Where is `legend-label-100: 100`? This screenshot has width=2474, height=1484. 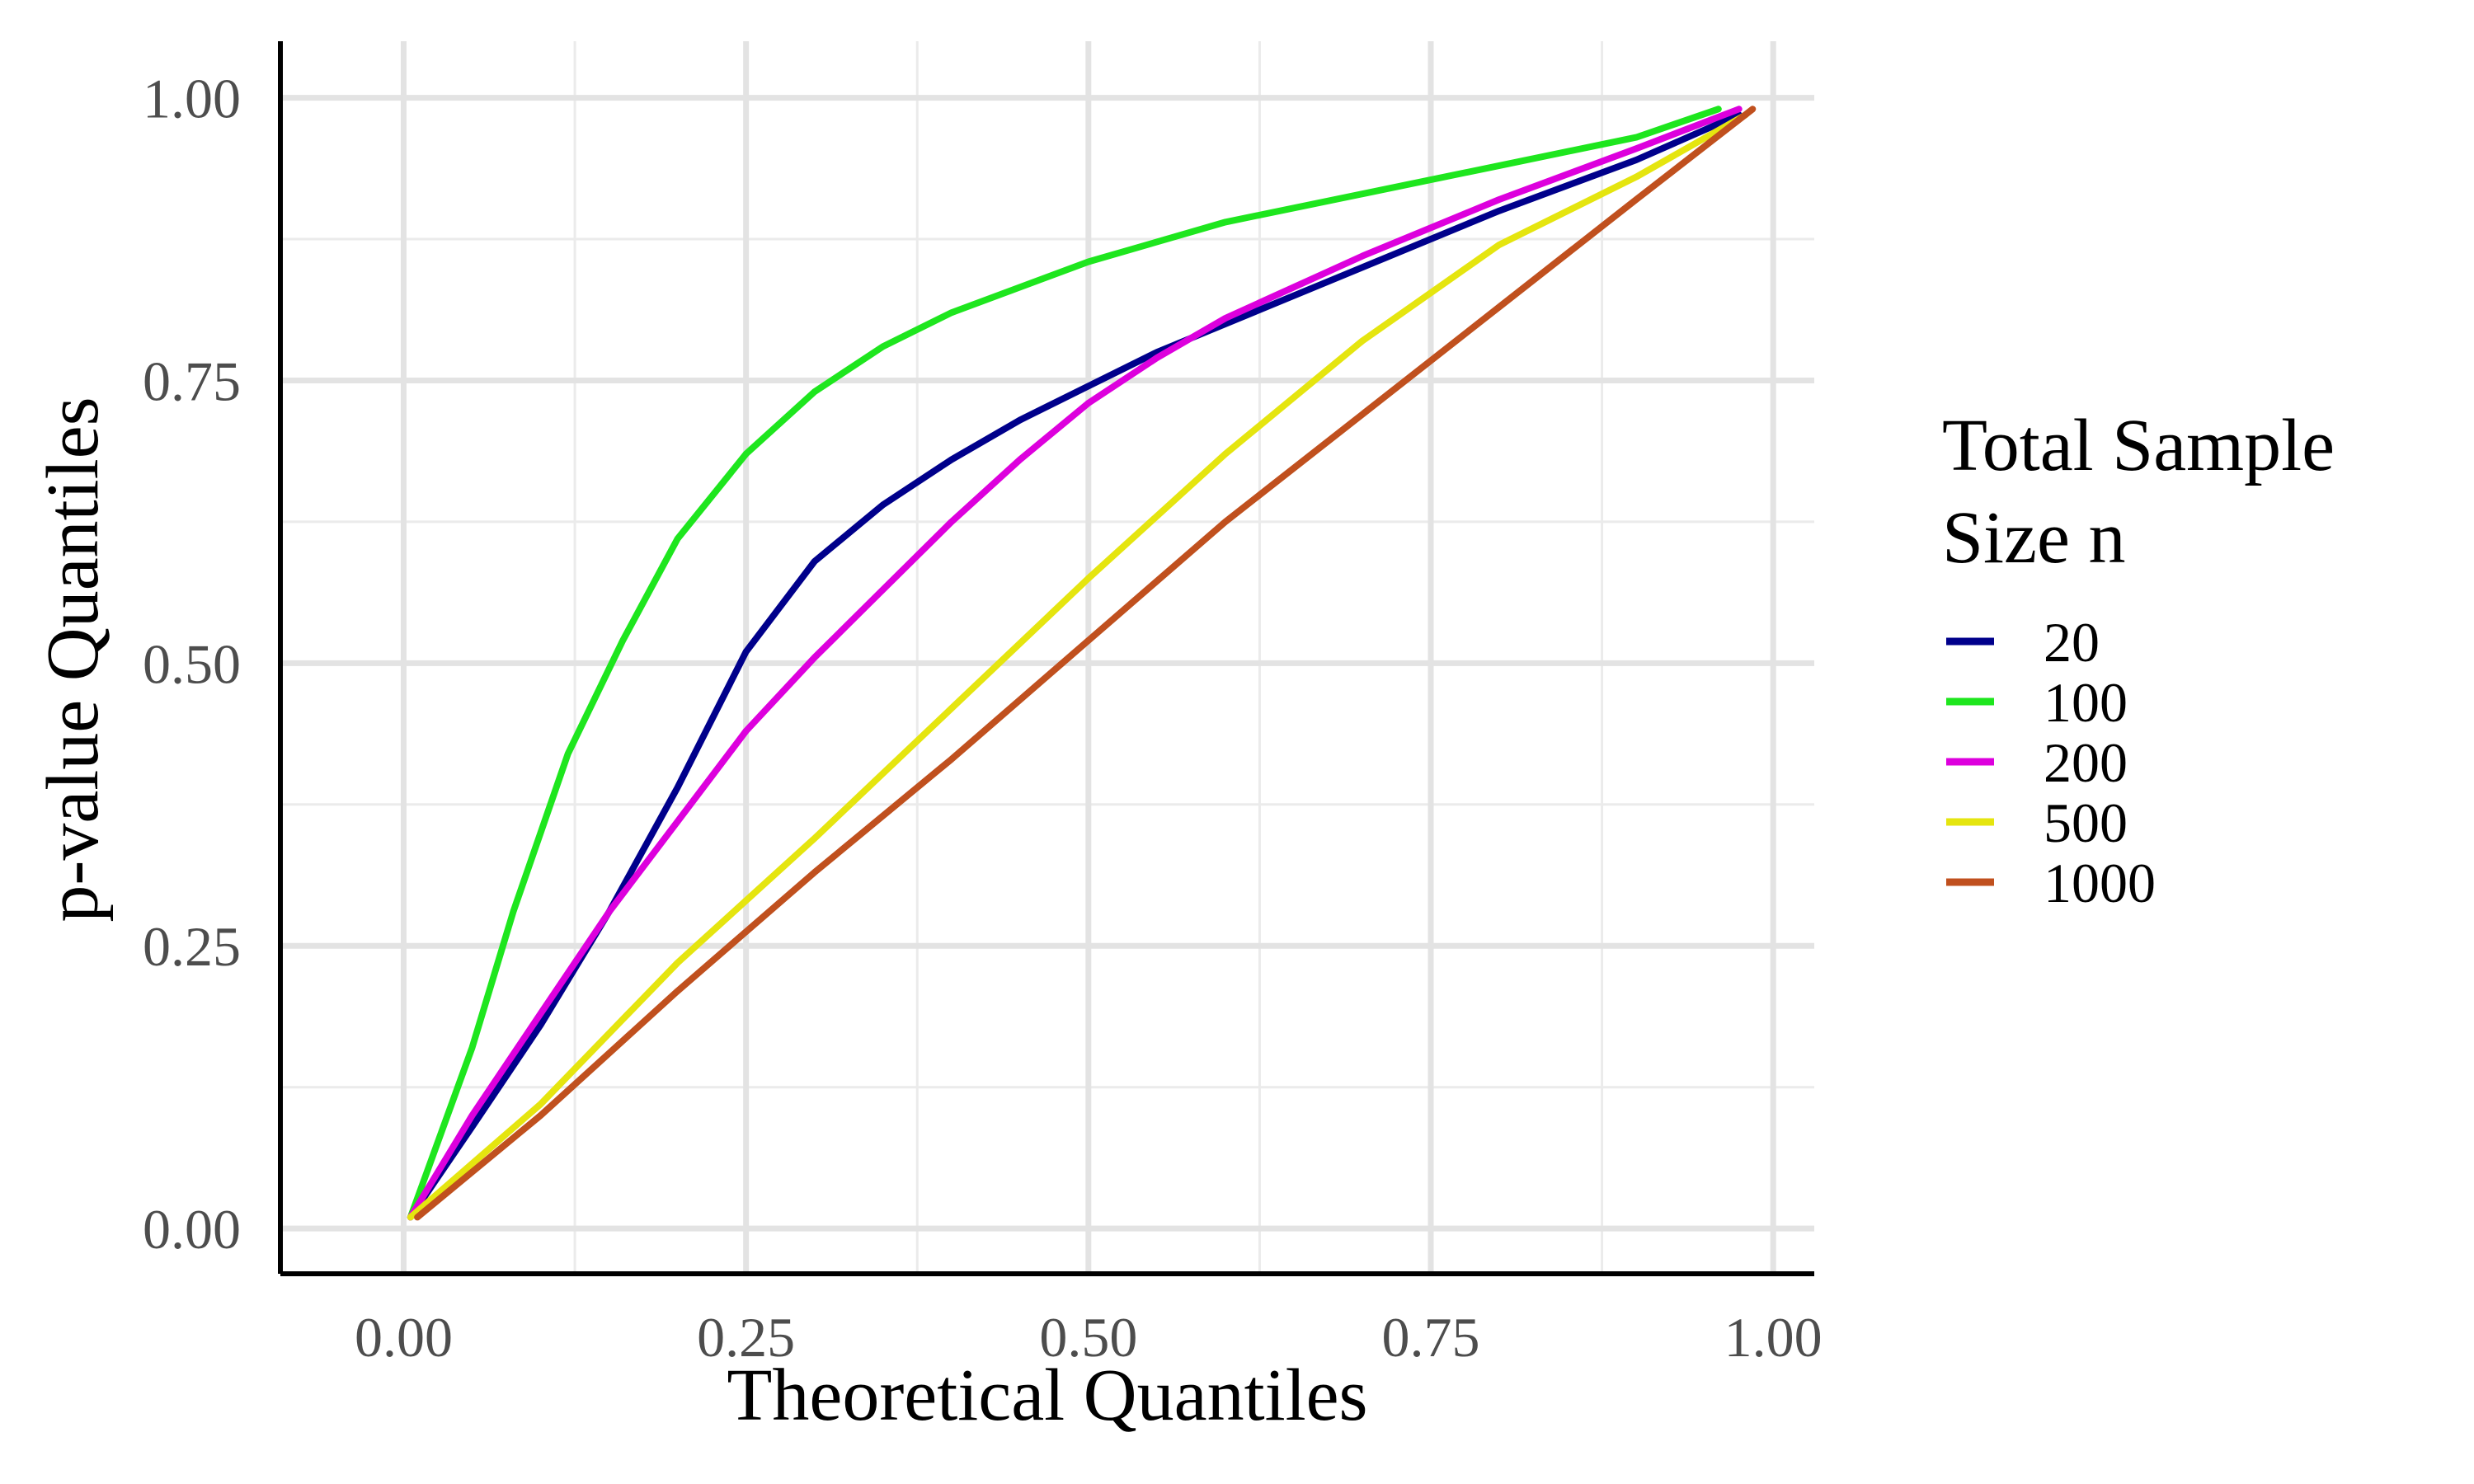
legend-label-100: 100 is located at coordinates (2086, 702).